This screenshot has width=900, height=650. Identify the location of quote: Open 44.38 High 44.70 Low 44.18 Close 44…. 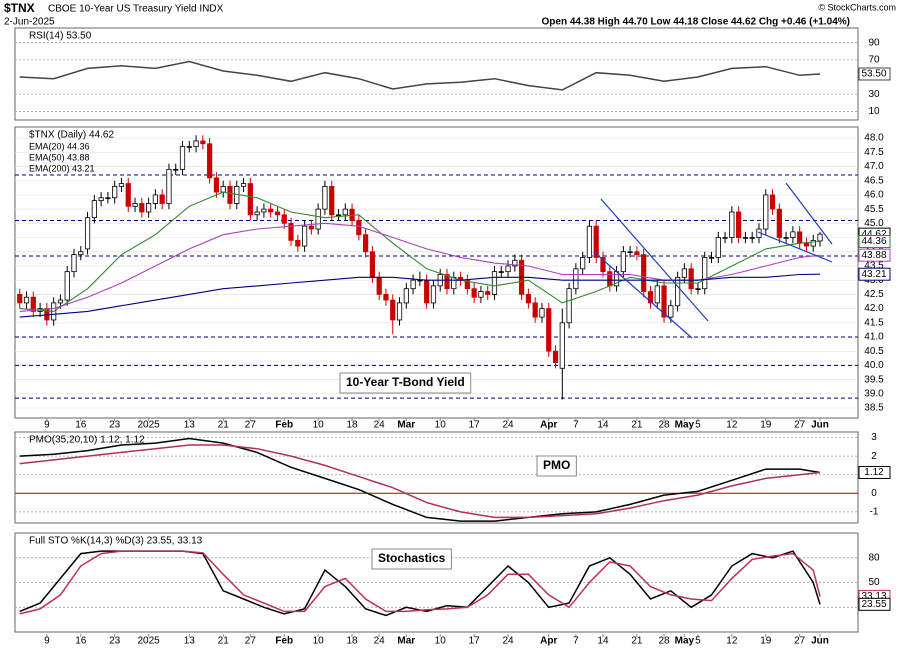
(696, 22).